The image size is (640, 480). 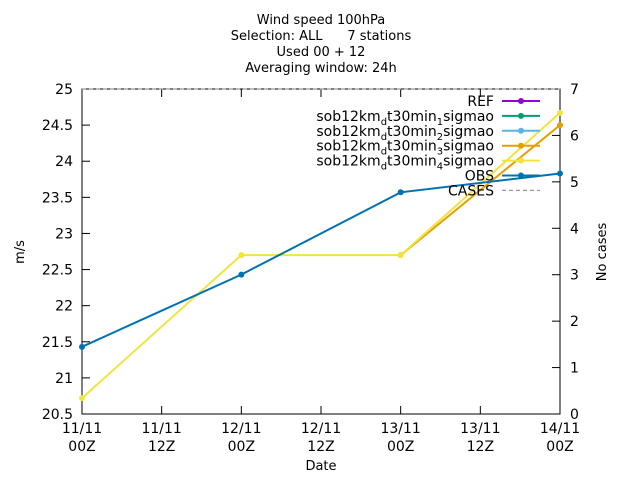 I want to click on legend-label-obs: OBS, so click(x=479, y=177).